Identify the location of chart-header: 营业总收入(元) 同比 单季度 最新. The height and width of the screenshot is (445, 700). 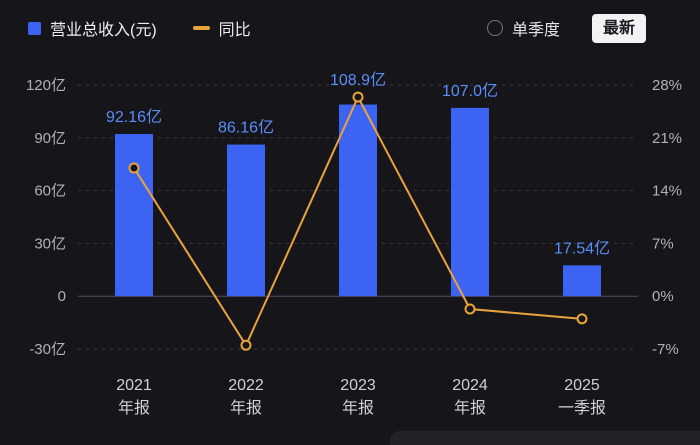
(350, 28).